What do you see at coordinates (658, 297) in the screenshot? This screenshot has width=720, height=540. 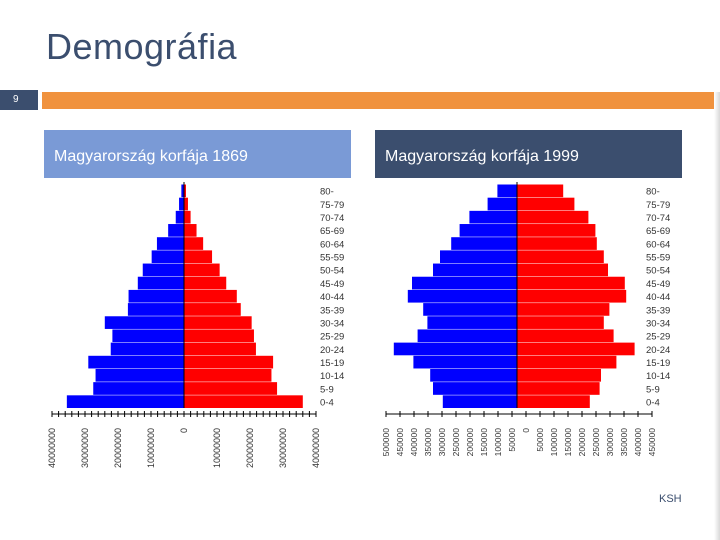 I see `age-label-40-44: 40-44` at bounding box center [658, 297].